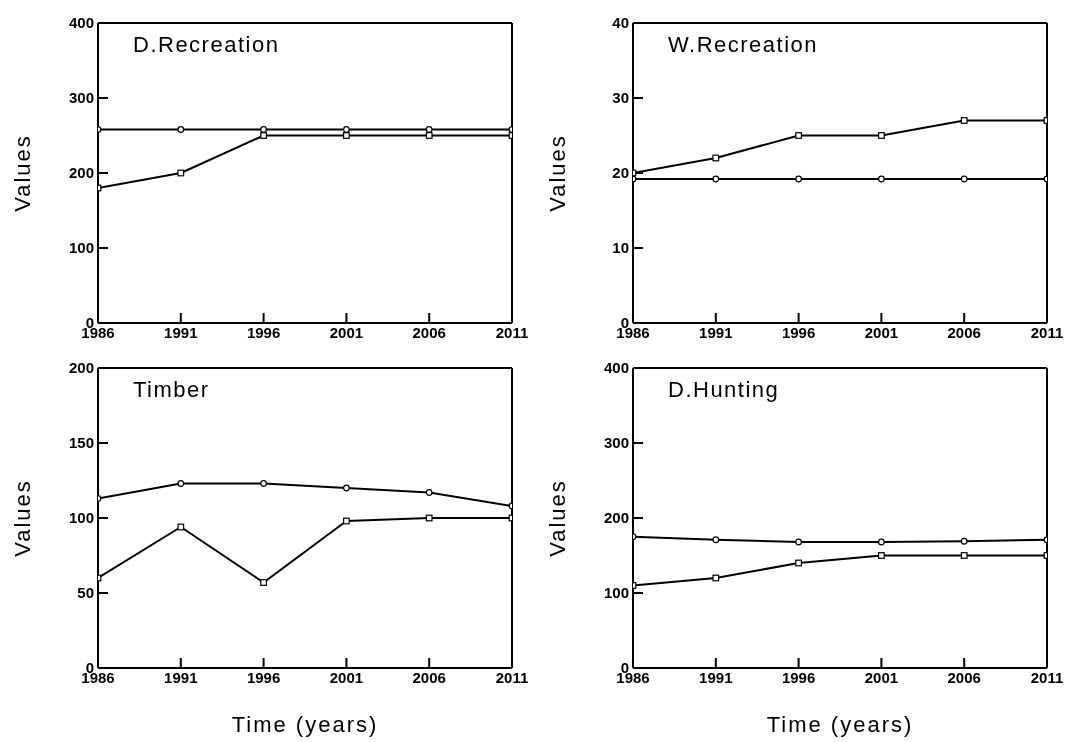 This screenshot has width=1083, height=742. Describe the element at coordinates (743, 45) in the screenshot. I see `chart-title: W.Recreation` at that location.